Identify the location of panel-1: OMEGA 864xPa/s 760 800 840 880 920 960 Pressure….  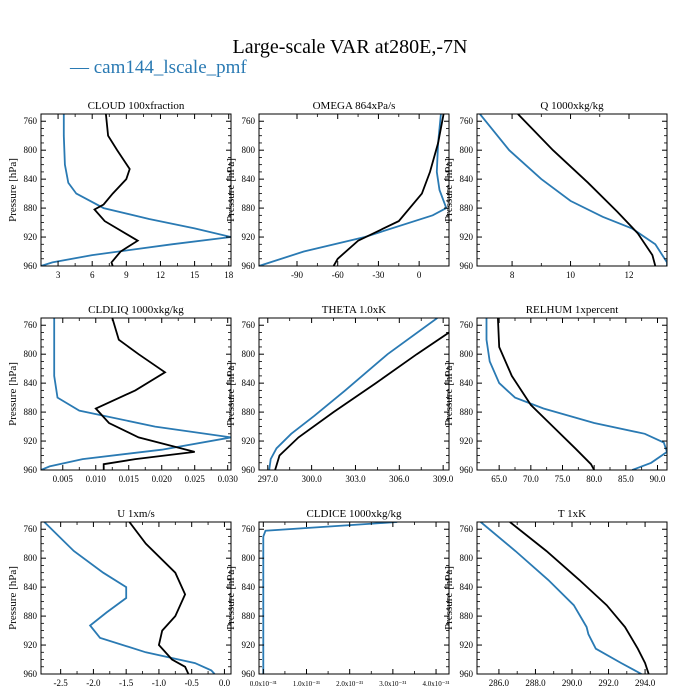
(337, 190).